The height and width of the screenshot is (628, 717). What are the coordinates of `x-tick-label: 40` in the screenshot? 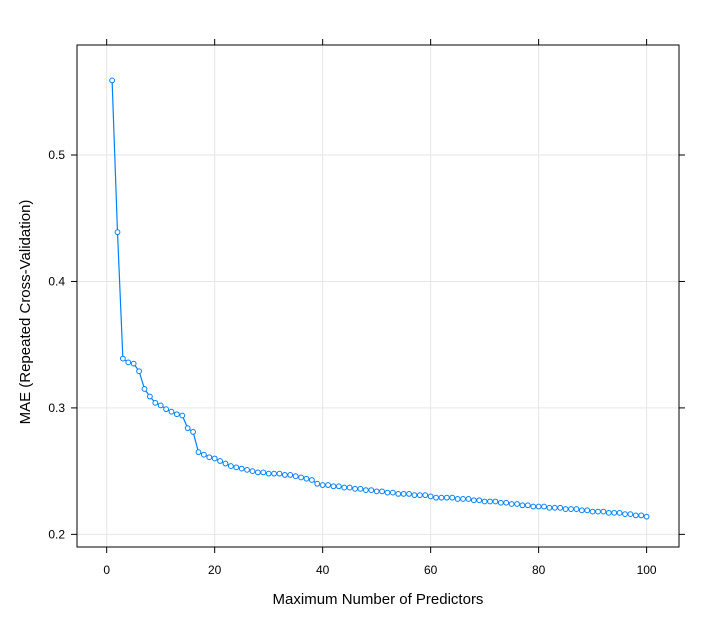 It's located at (323, 570).